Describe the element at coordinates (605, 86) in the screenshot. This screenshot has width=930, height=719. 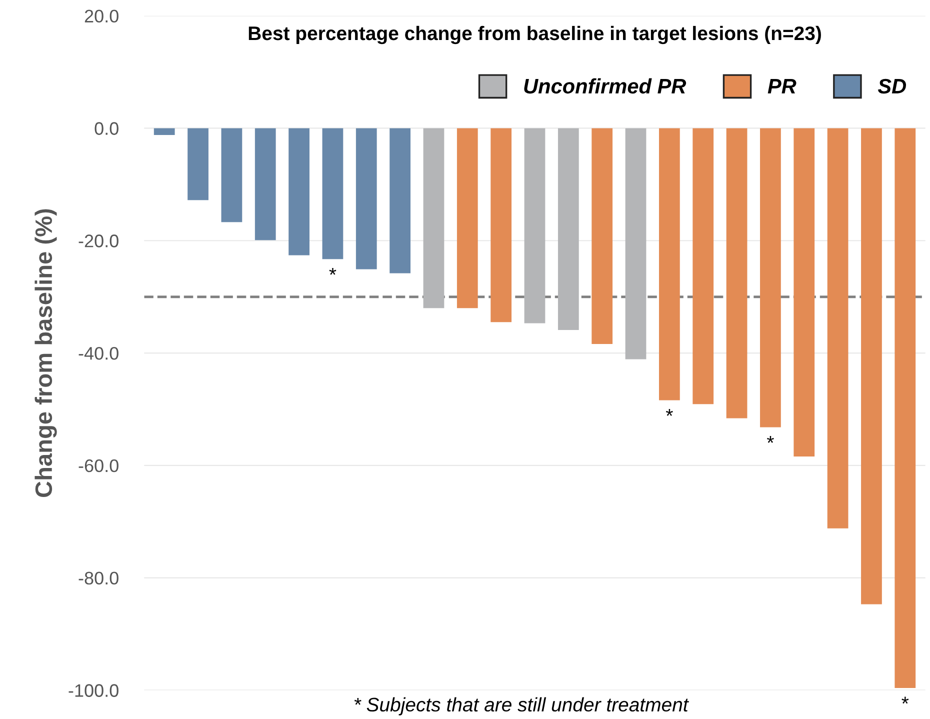
I see `legend-label: Unconfirmed PR` at that location.